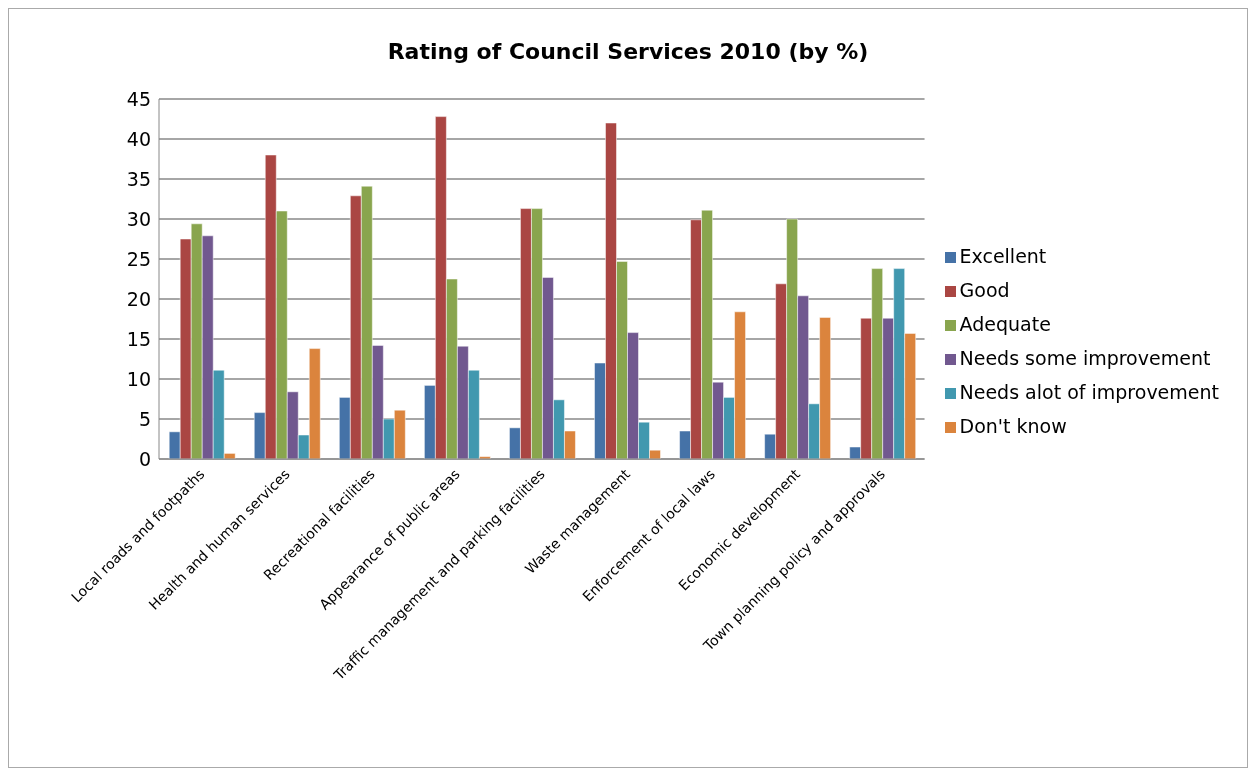 This screenshot has height=770, width=1255. I want to click on y-tick-label: 40, so click(138, 138).